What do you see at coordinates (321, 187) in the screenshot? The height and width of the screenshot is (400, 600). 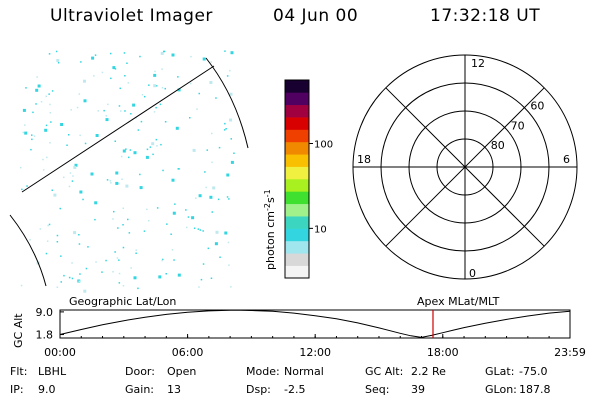 I see `colorbar-ticks: 100 10` at bounding box center [321, 187].